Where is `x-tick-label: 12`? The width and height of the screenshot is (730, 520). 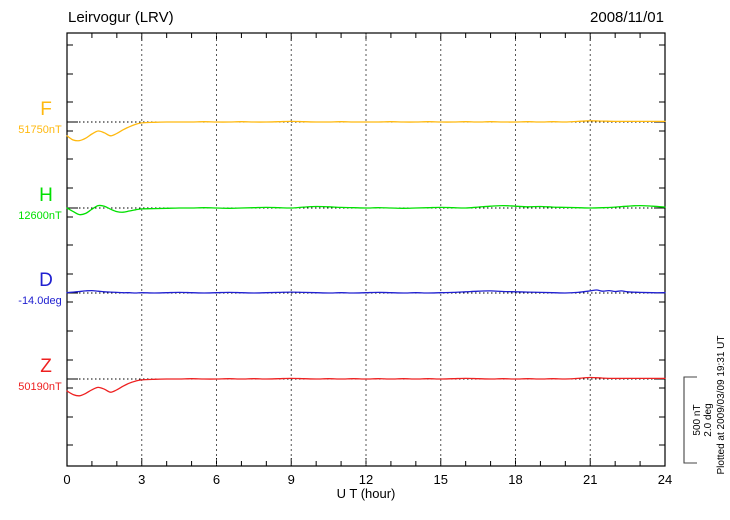 x-tick-label: 12 is located at coordinates (366, 479).